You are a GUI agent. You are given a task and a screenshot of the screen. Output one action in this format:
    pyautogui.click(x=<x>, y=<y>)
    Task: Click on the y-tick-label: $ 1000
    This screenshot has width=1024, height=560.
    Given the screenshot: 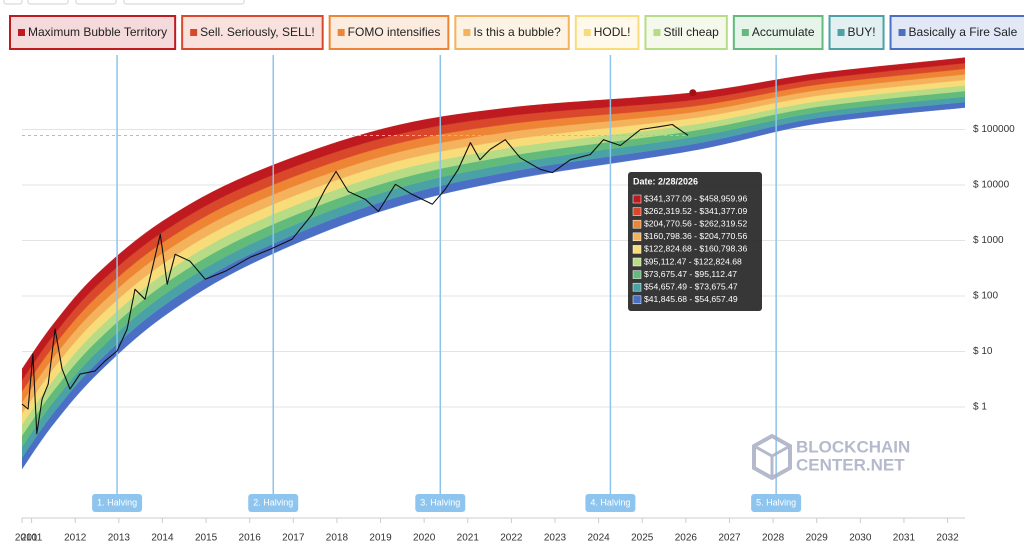 What is the action you would take?
    pyautogui.click(x=988, y=240)
    